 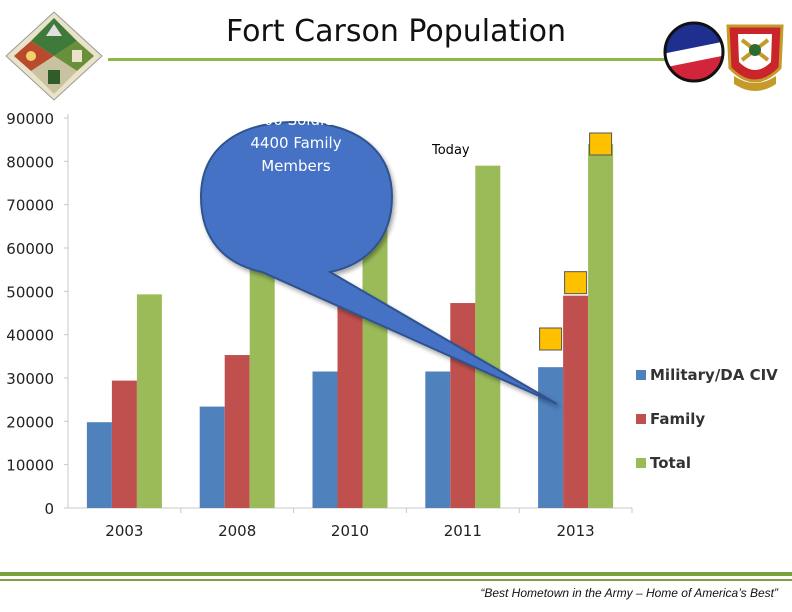 What do you see at coordinates (296, 97) in the screenshot?
I see `callout-line-1: CAB Additions:` at bounding box center [296, 97].